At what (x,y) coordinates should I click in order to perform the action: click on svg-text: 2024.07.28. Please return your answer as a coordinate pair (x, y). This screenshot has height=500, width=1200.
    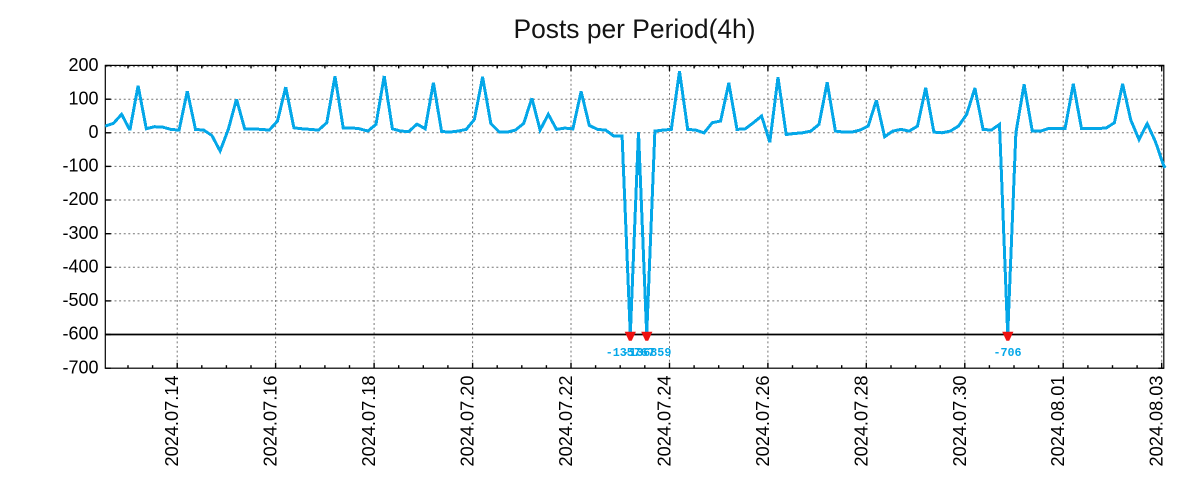
    Looking at the image, I should click on (861, 421).